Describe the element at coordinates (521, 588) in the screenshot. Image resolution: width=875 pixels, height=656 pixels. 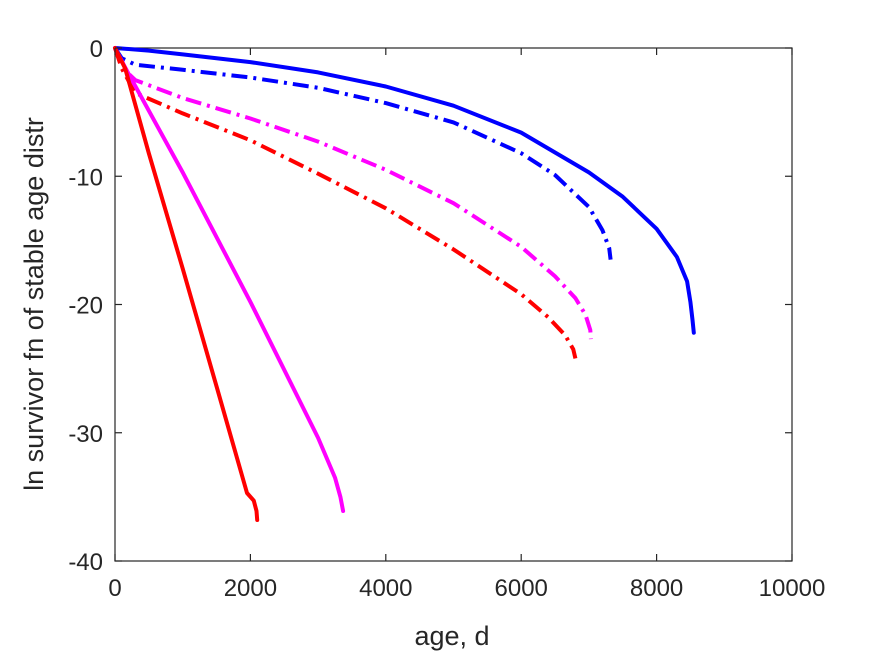
I see `x-tick-label: 6000` at that location.